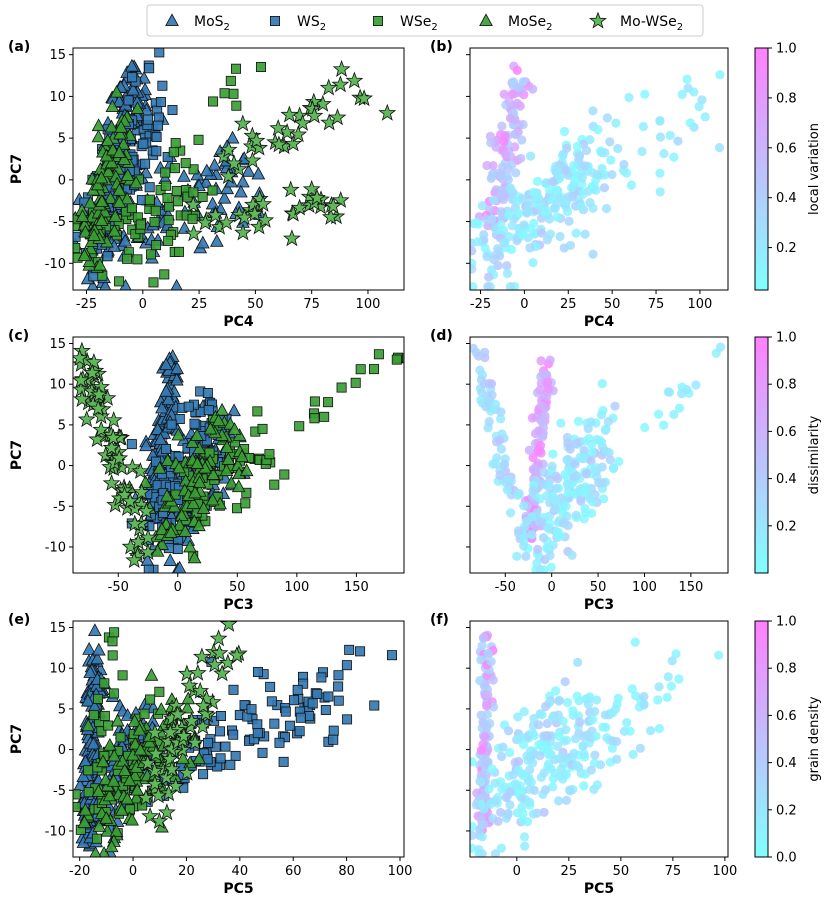  Describe the element at coordinates (62, 709) in the screenshot. I see `y-tick-label: 5` at that location.